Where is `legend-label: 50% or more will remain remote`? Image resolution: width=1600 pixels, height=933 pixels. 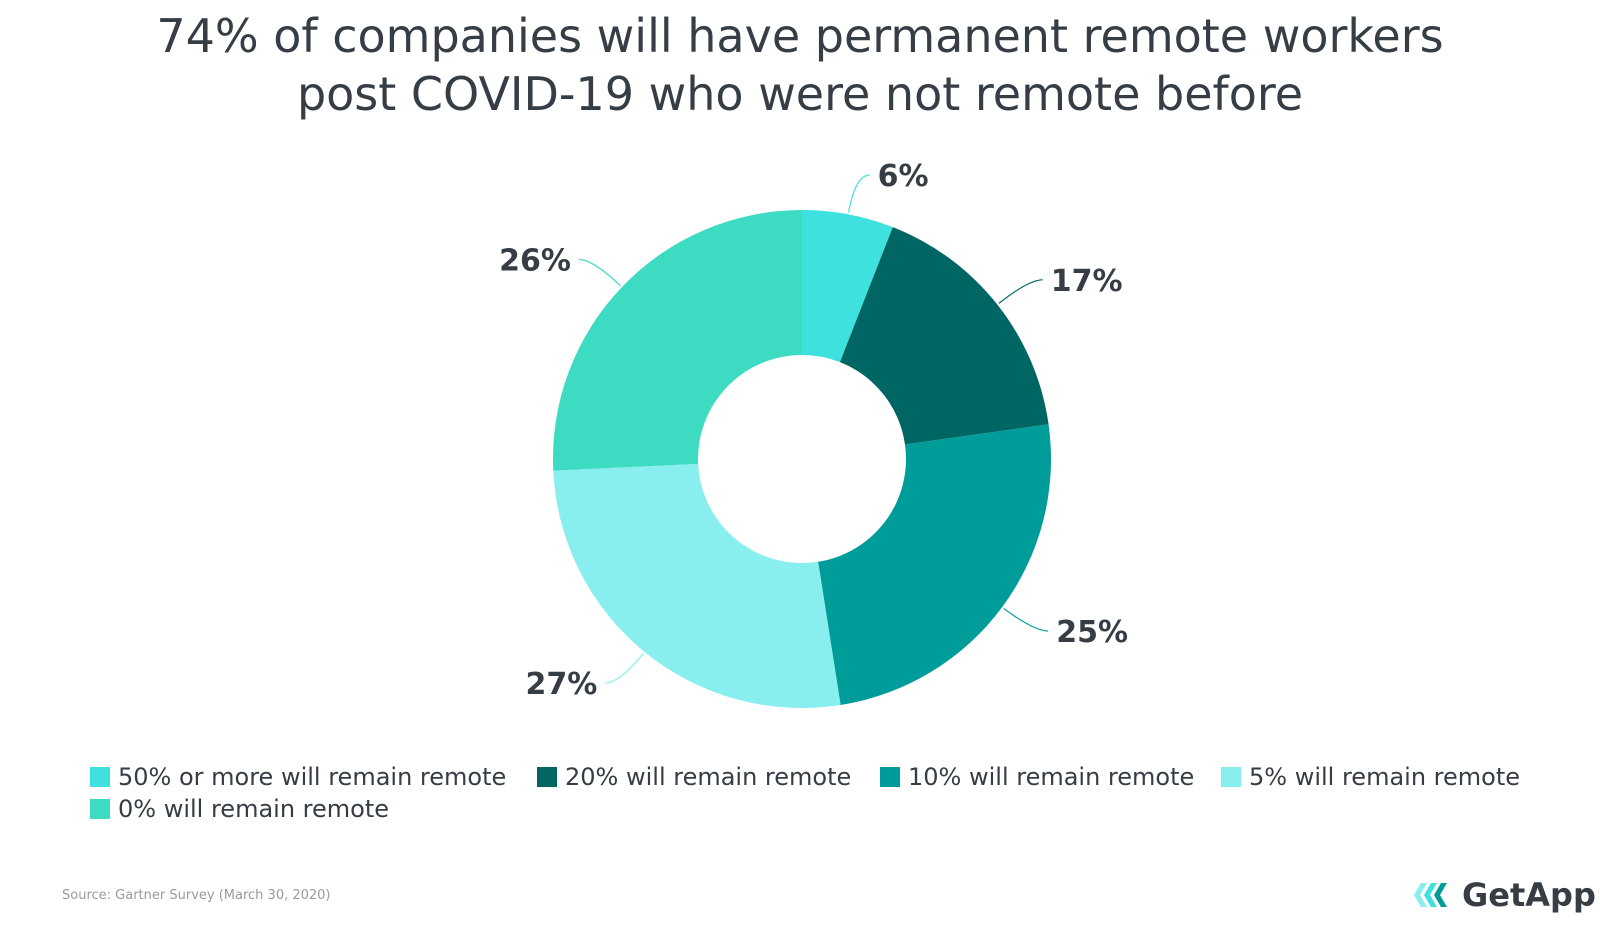 legend-label: 50% or more will remain remote is located at coordinates (312, 777).